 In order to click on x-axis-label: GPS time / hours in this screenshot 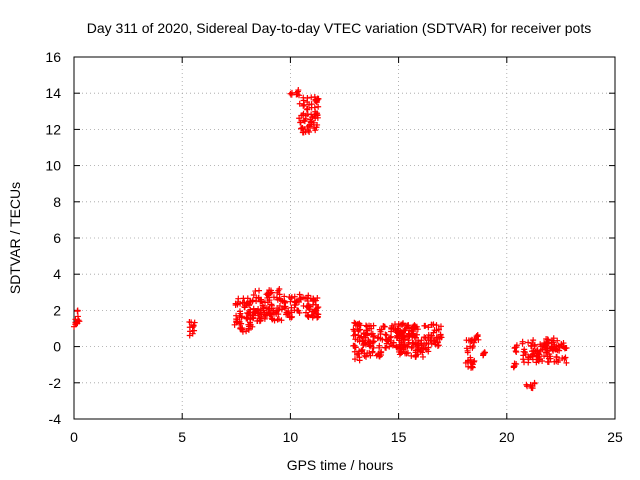, I will do `click(340, 465)`.